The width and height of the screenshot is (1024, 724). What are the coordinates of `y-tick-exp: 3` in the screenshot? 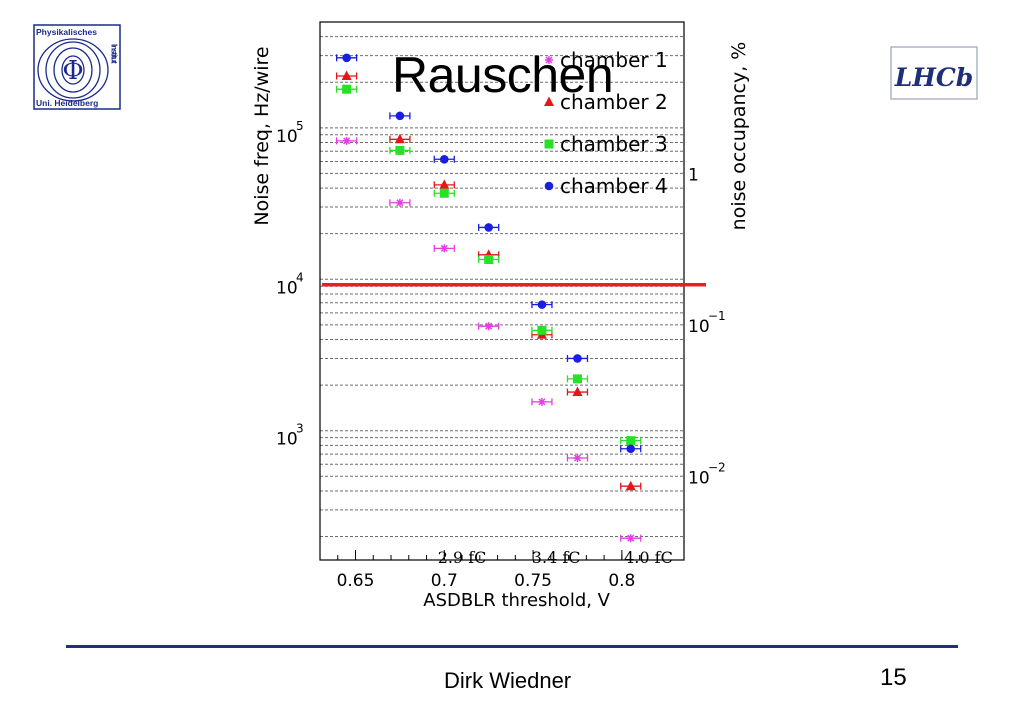 It's located at (300, 429).